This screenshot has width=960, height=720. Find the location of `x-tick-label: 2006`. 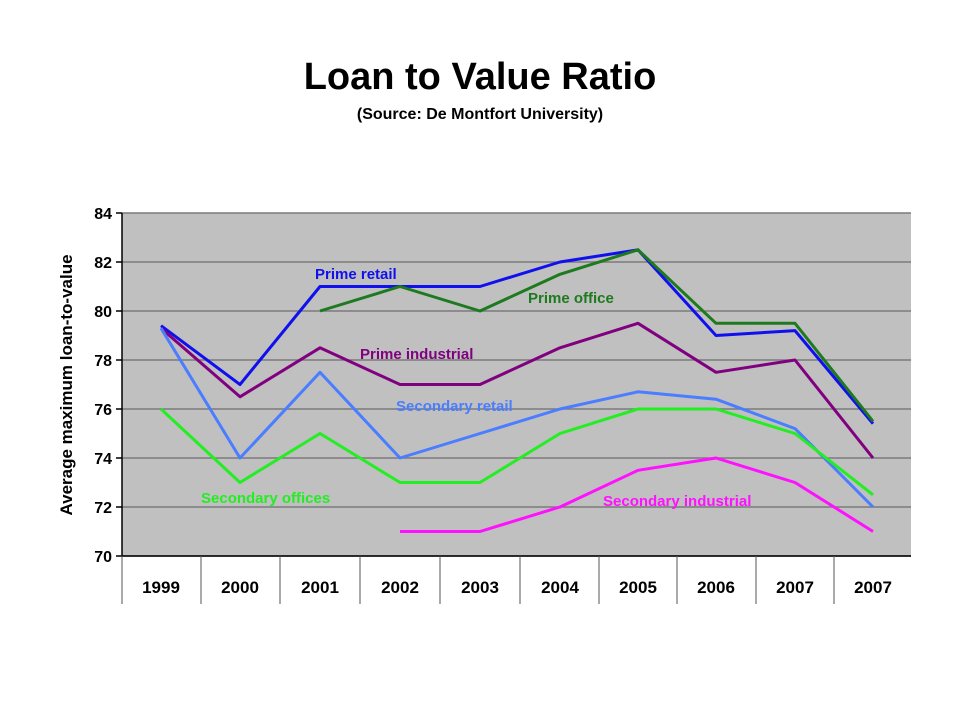

x-tick-label: 2006 is located at coordinates (716, 587).